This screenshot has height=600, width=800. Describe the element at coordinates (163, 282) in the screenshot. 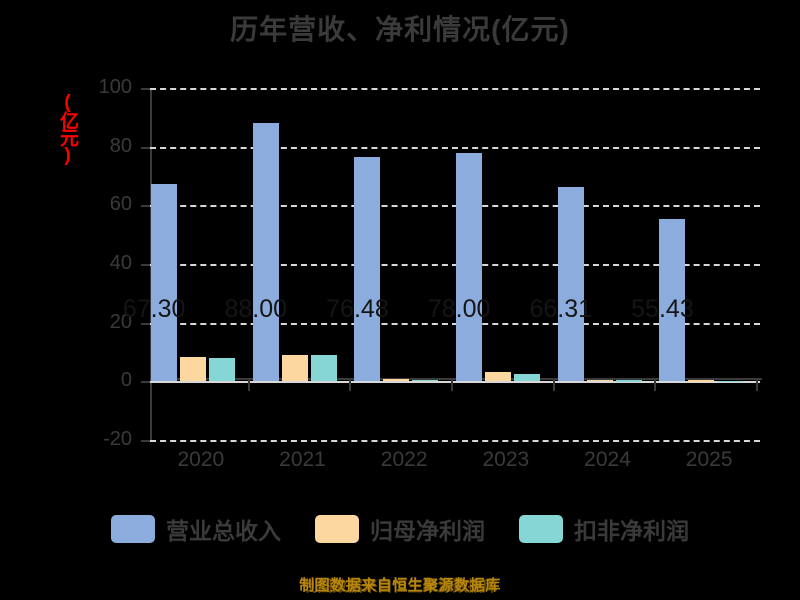

I see `bar-2020-series0` at that location.